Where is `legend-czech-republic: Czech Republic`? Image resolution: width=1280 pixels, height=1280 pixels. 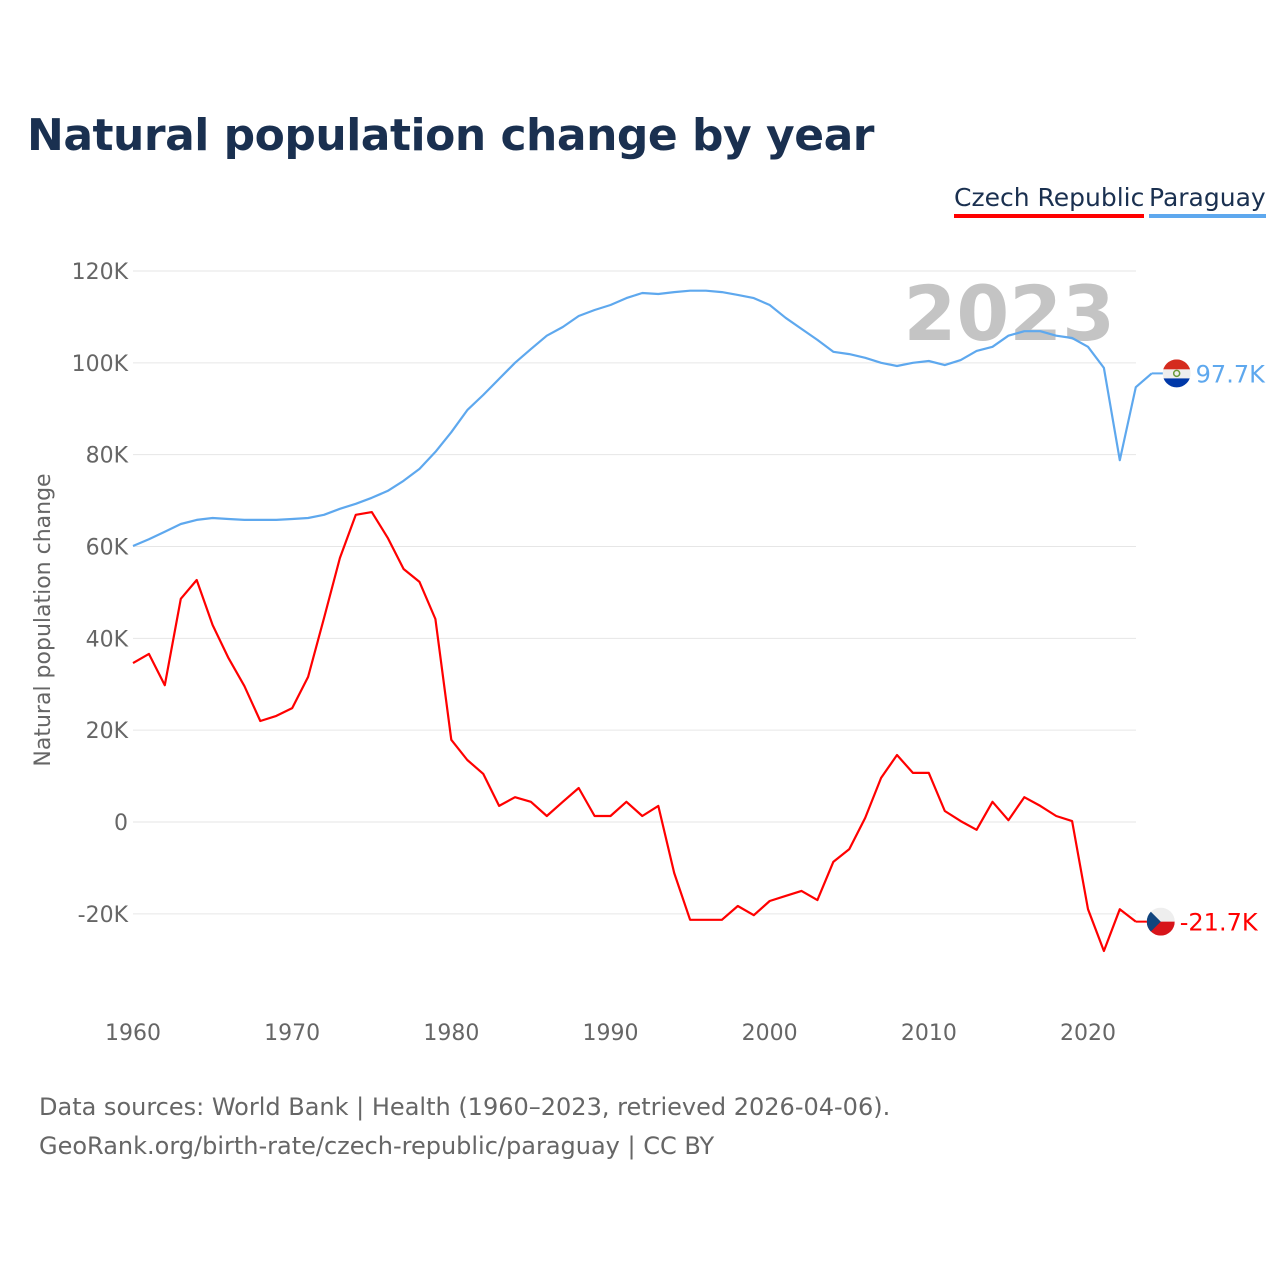
legend-czech-republic: Czech Republic is located at coordinates (1049, 200).